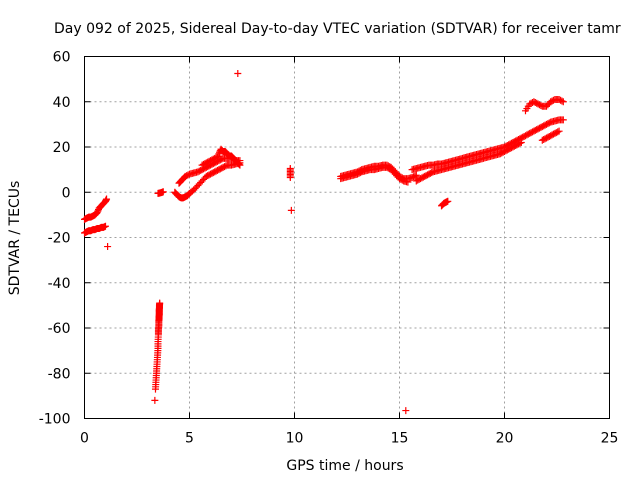 The height and width of the screenshot is (480, 640). I want to click on series-seg-12-15.5h-b, so click(374, 174).